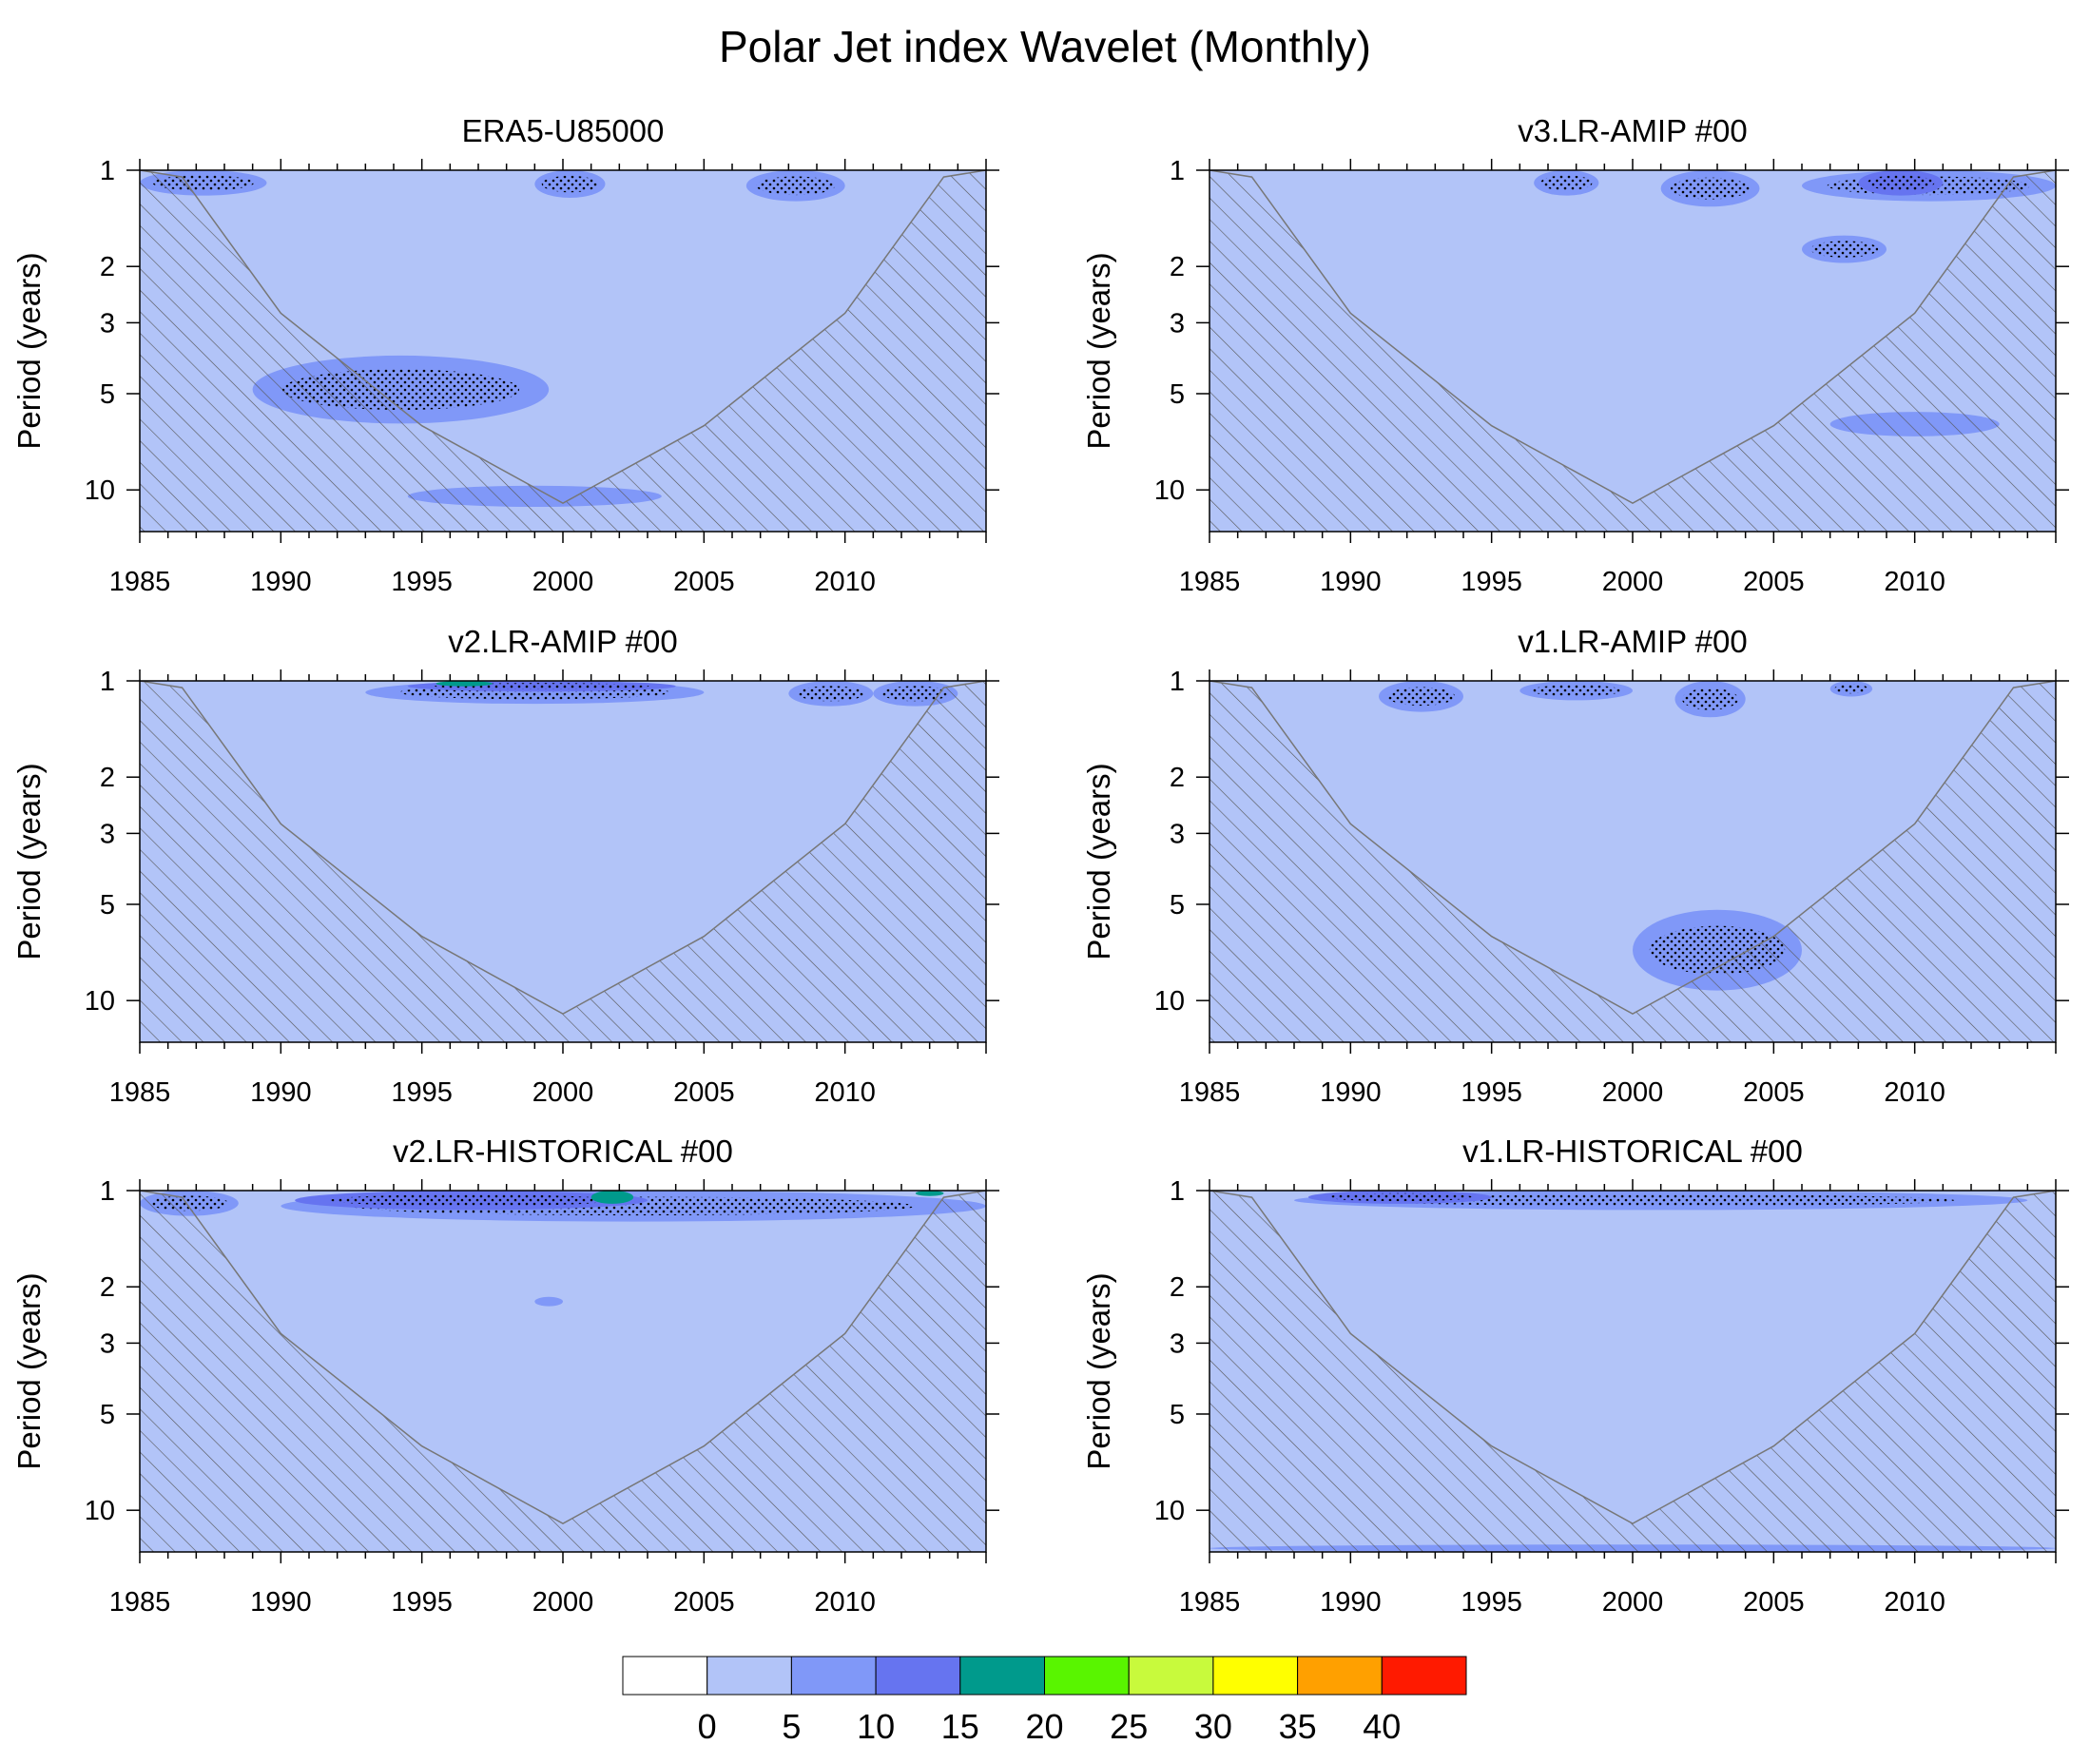 This screenshot has width=2090, height=1764. I want to click on panel-title: v2.LR-AMIP #00, so click(563, 641).